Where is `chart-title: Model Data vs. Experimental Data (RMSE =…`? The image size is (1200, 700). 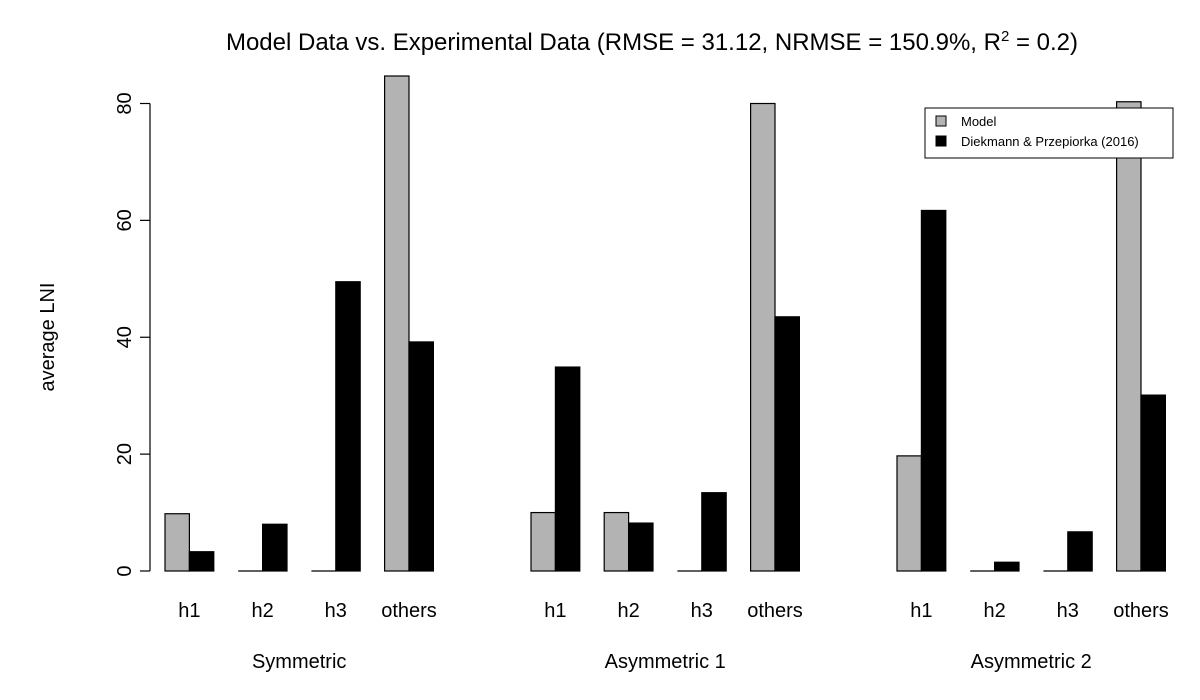 chart-title: Model Data vs. Experimental Data (RMSE =… is located at coordinates (652, 42).